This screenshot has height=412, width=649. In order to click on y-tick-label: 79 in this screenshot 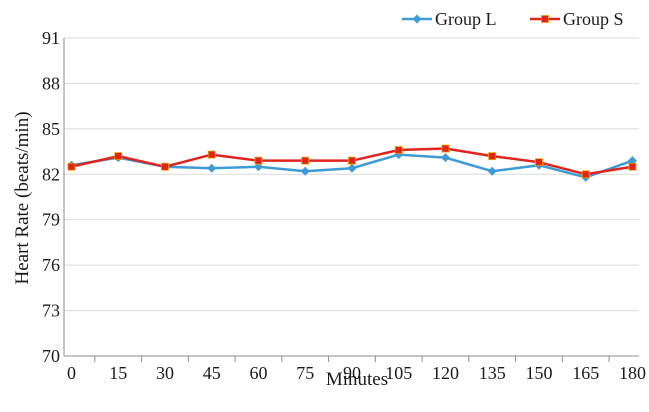, I will do `click(51, 220)`.